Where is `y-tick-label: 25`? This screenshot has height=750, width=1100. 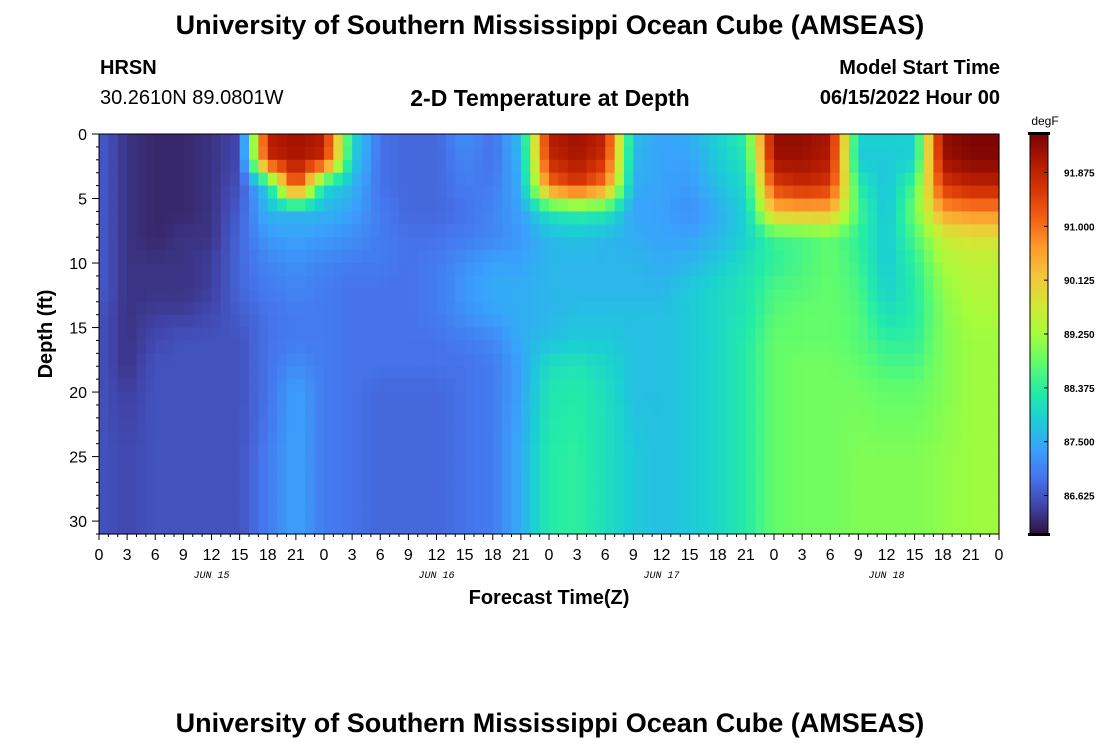
y-tick-label: 25 is located at coordinates (78, 458).